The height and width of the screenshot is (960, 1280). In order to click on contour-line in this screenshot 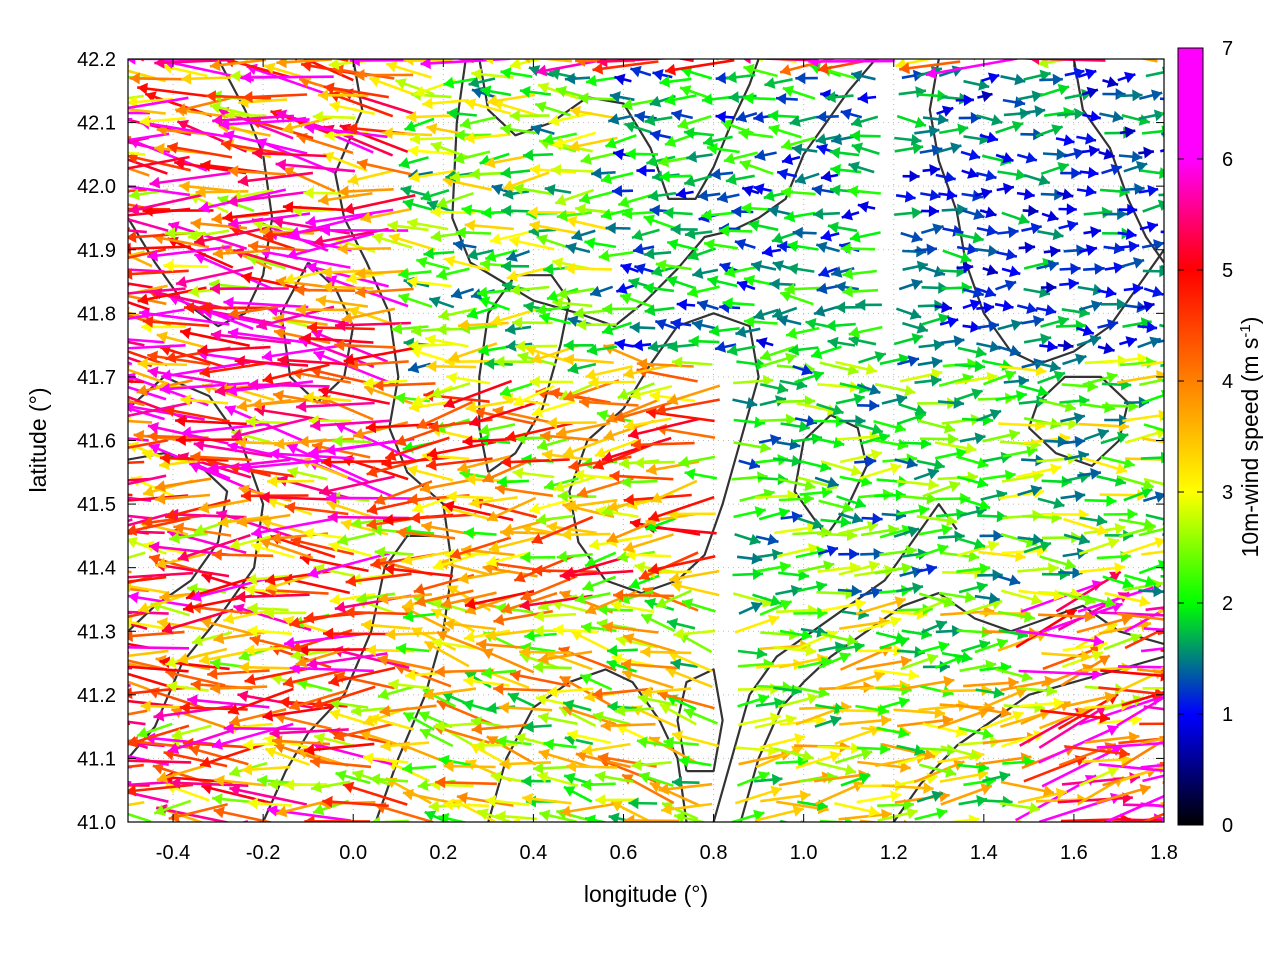, I will do `click(619, 129)`.